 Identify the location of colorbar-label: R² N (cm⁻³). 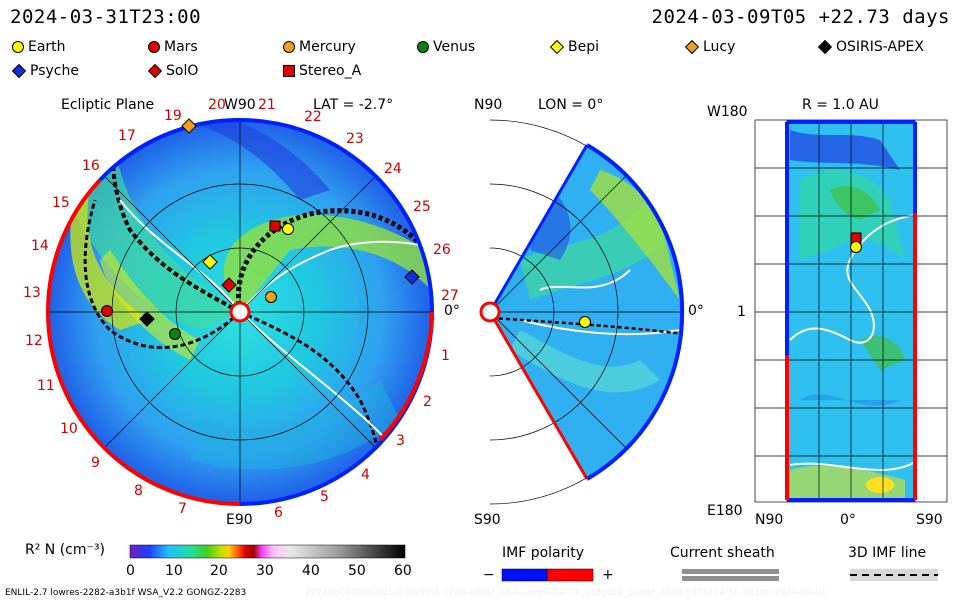
(65, 550).